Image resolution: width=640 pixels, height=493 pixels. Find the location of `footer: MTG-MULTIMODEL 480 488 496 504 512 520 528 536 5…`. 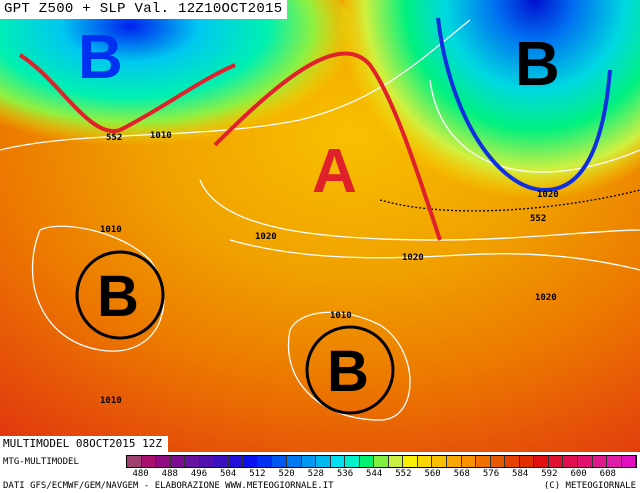

footer: MTG-MULTIMODEL 480 488 496 504 512 520 528 536 5… is located at coordinates (320, 472).